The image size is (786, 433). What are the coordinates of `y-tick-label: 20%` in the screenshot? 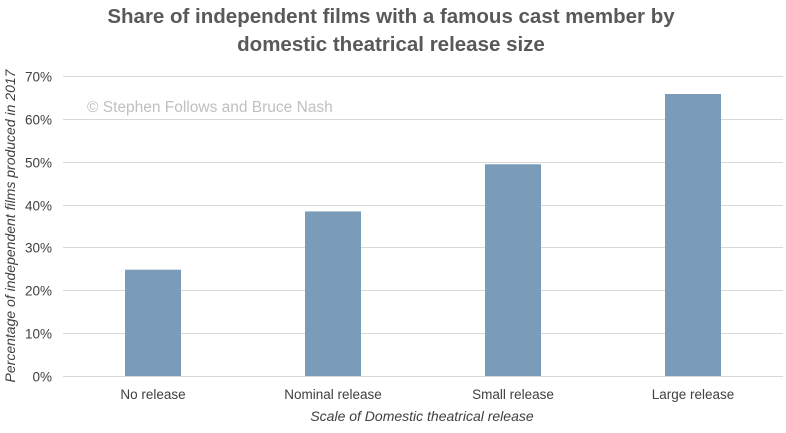 It's located at (38, 291).